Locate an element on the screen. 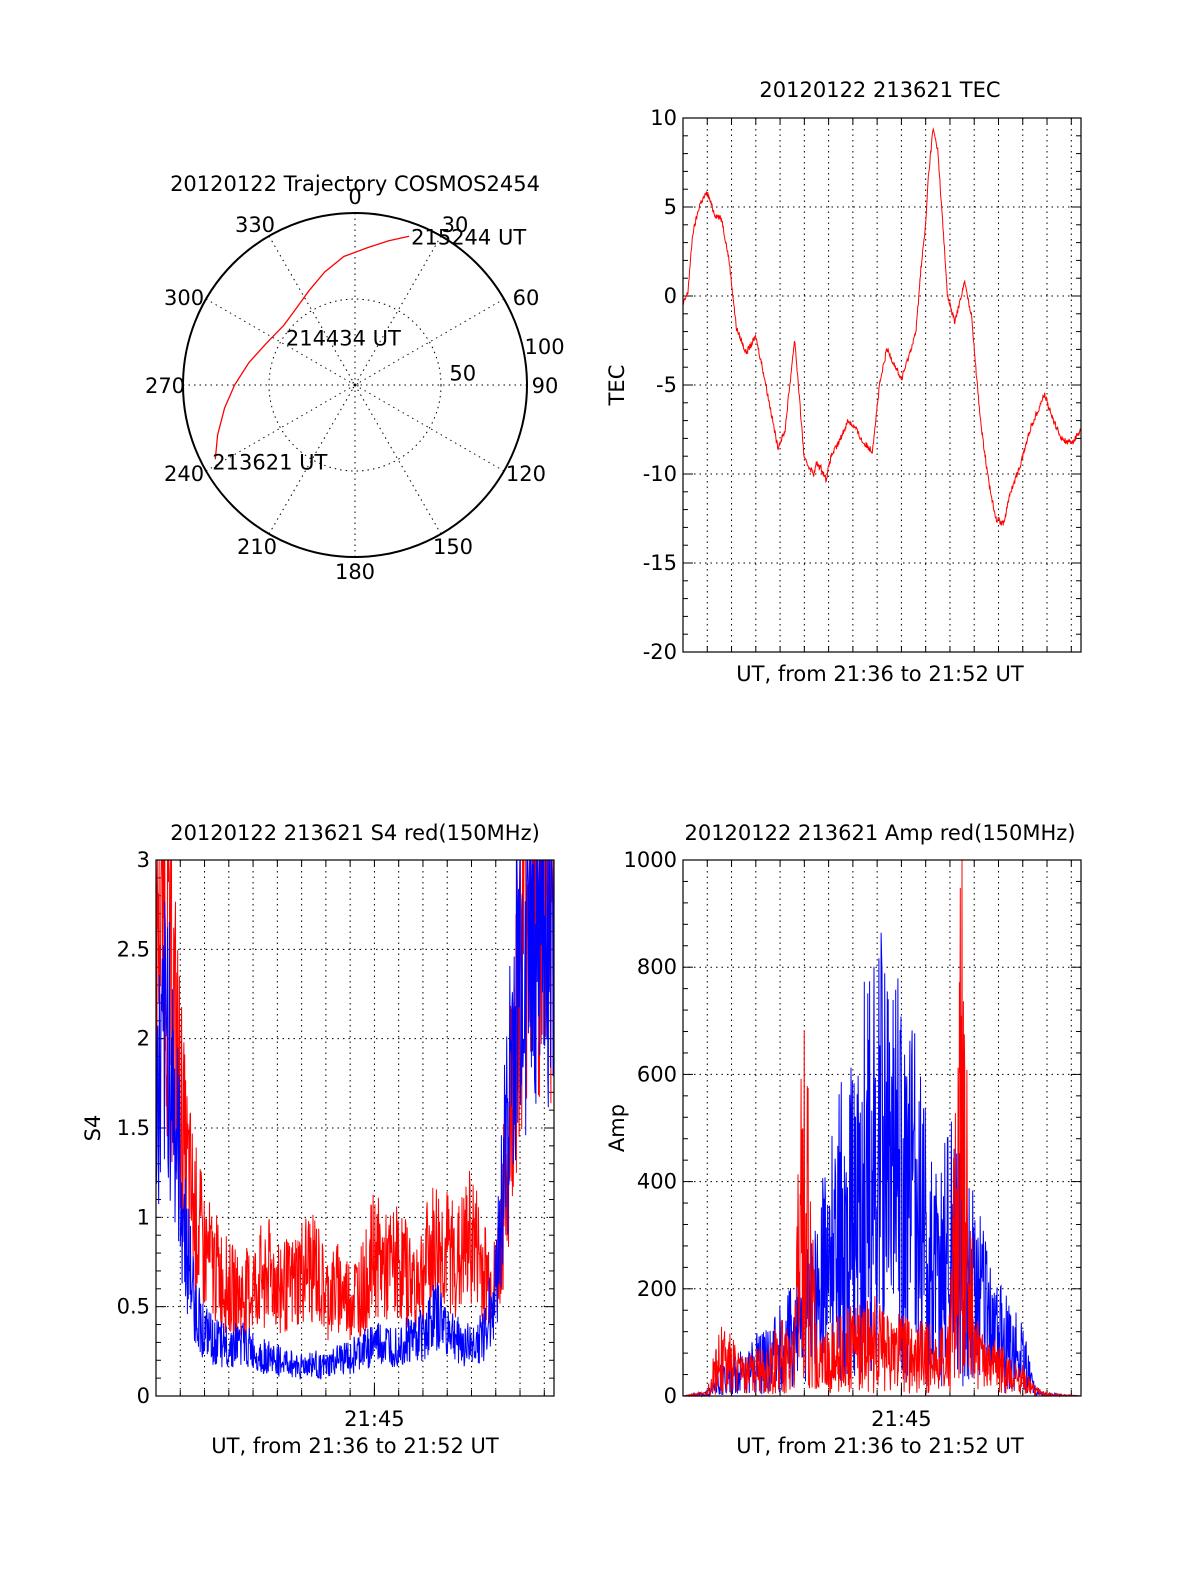 The image size is (1200, 1575). polar-outer-circle is located at coordinates (355, 385).